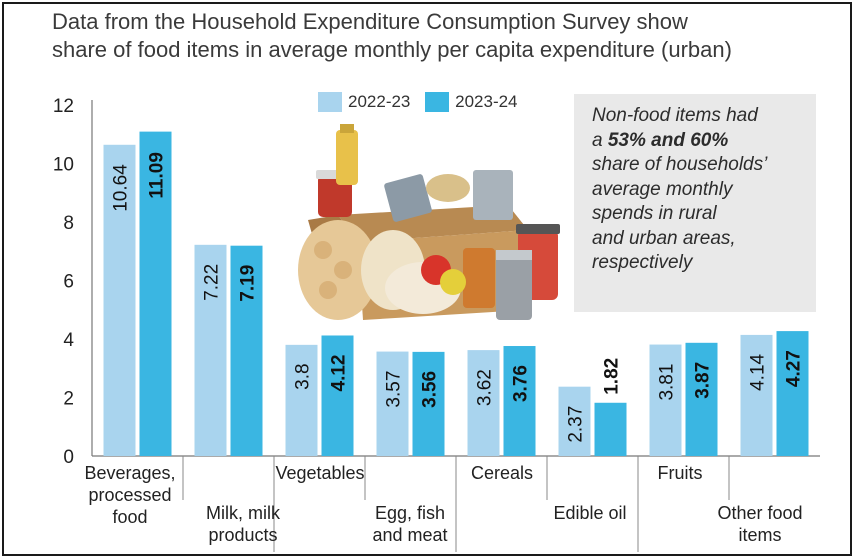 This screenshot has height=560, width=856. I want to click on data-label: 3.81, so click(667, 382).